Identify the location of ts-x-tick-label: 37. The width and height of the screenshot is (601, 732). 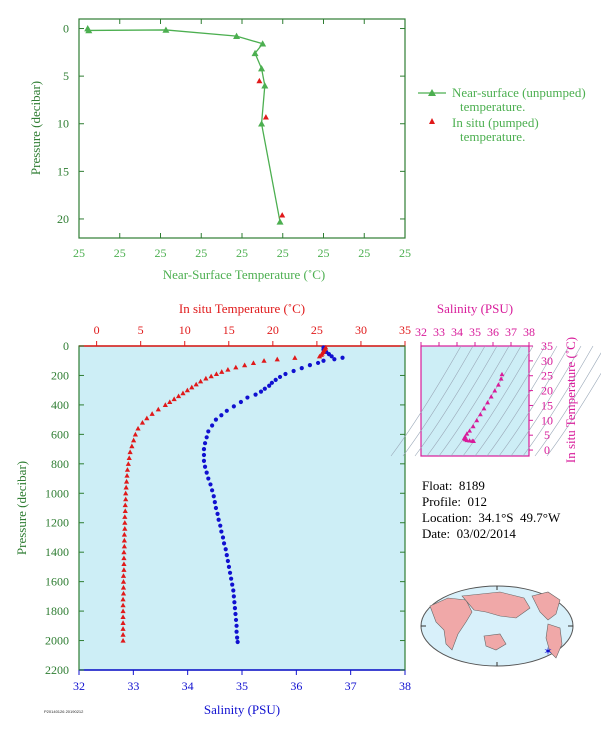
(511, 332).